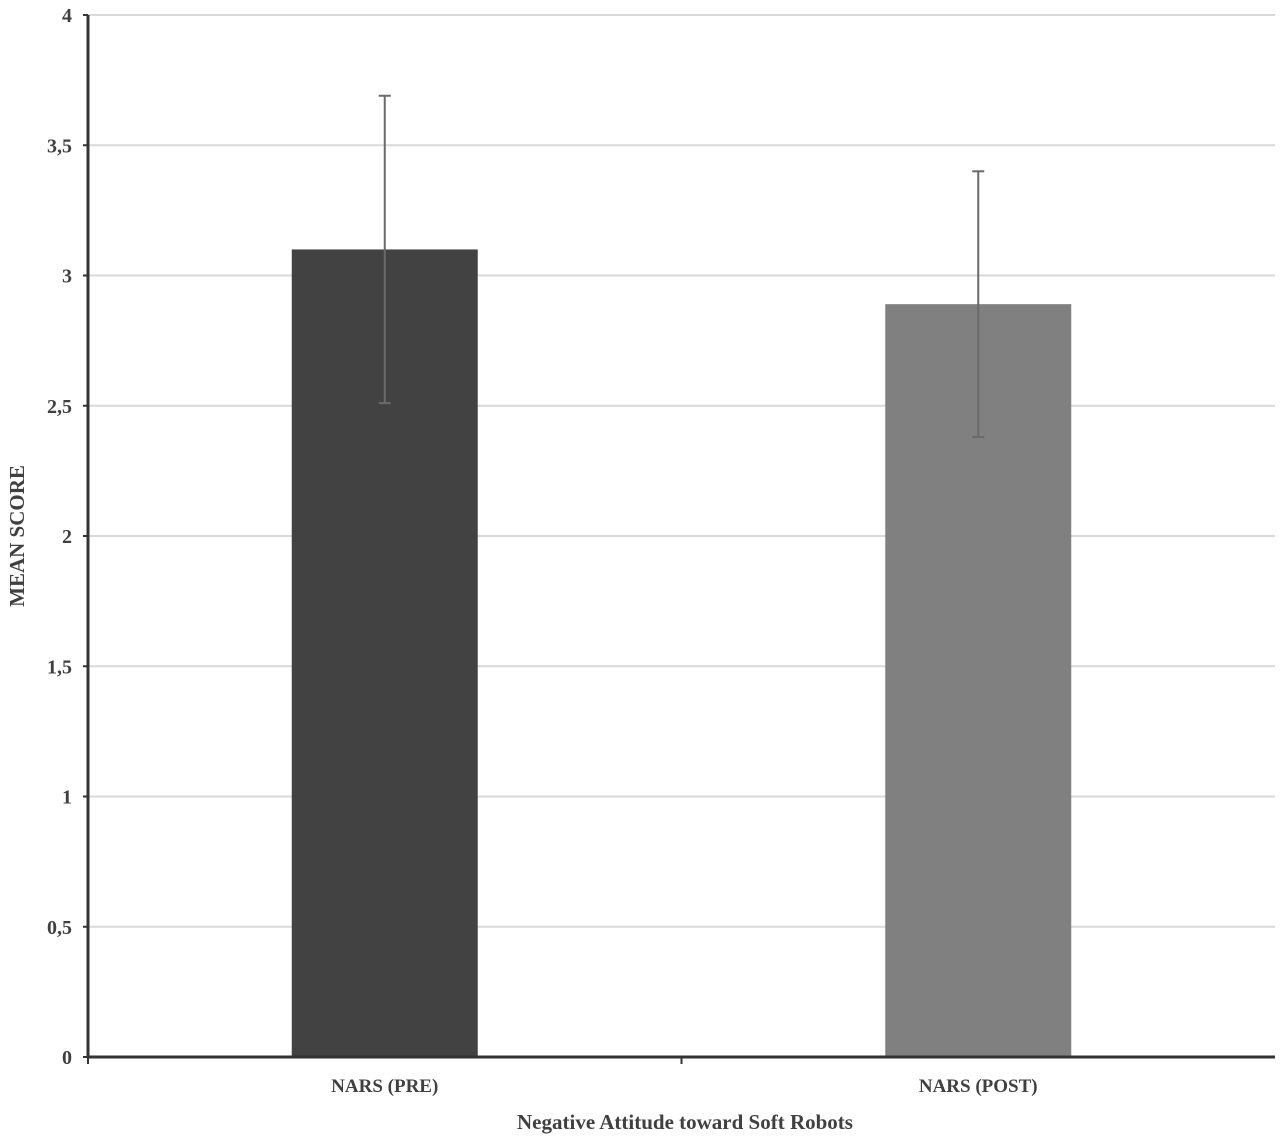  Describe the element at coordinates (384, 1086) in the screenshot. I see `x-tick-label: NARS (PRE)` at that location.